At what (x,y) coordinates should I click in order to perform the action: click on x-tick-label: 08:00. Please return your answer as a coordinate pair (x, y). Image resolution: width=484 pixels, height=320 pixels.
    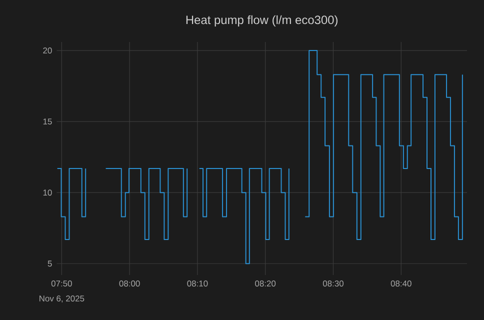
    Looking at the image, I should click on (129, 283).